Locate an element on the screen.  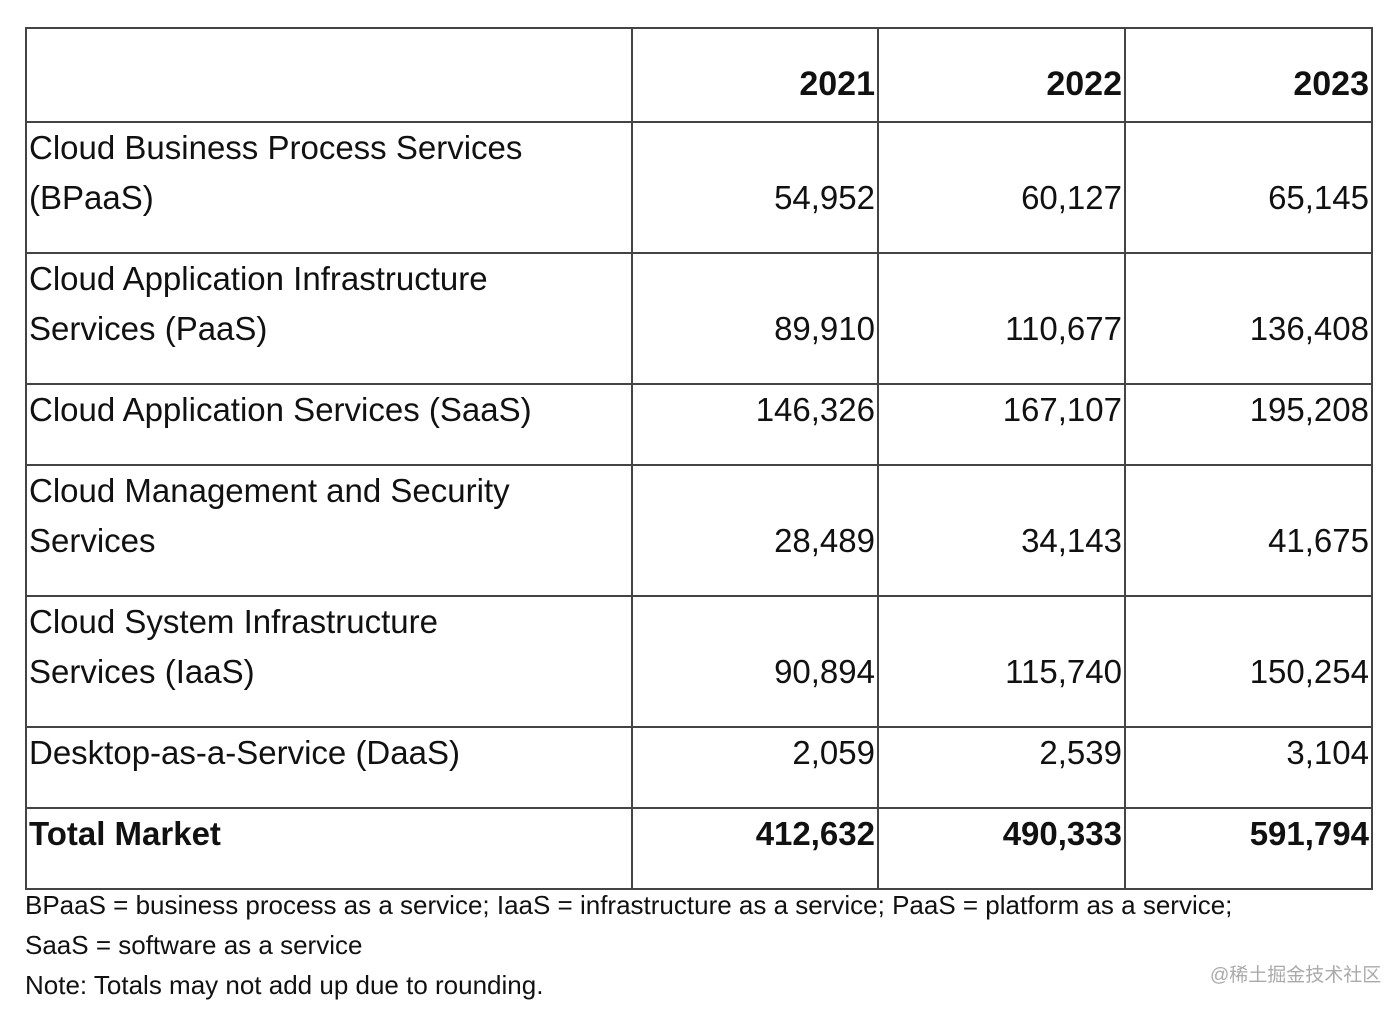
row-label: Total Market is located at coordinates (329, 848).